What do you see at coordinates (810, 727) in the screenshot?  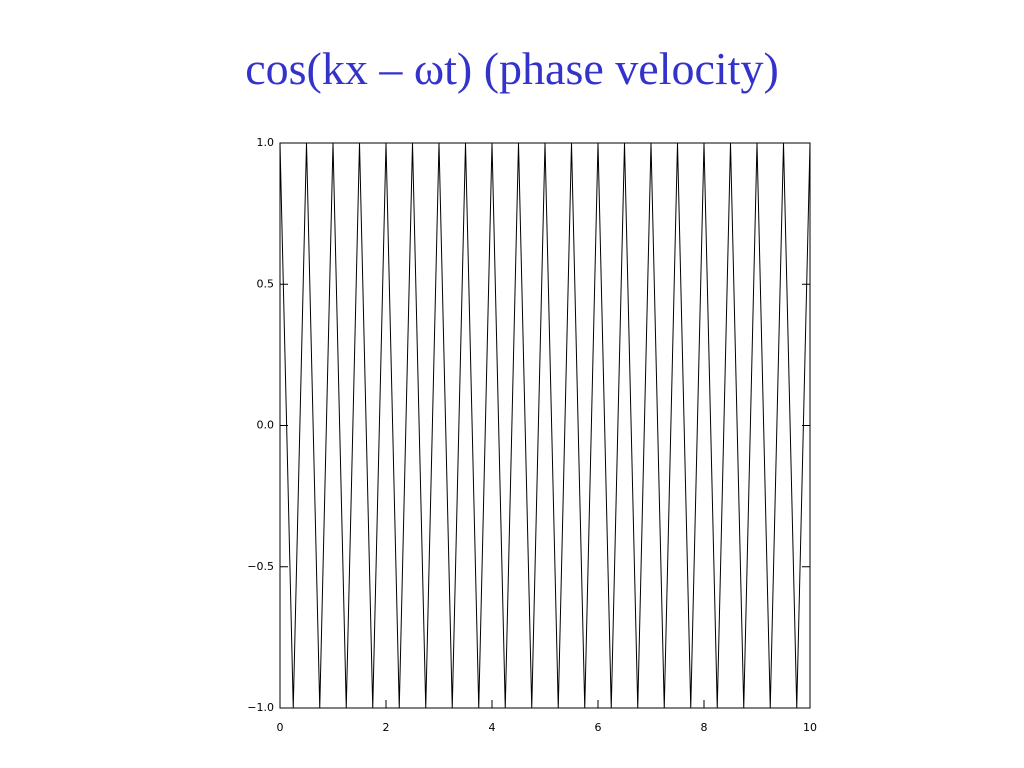 I see `x-tick-label: 10` at bounding box center [810, 727].